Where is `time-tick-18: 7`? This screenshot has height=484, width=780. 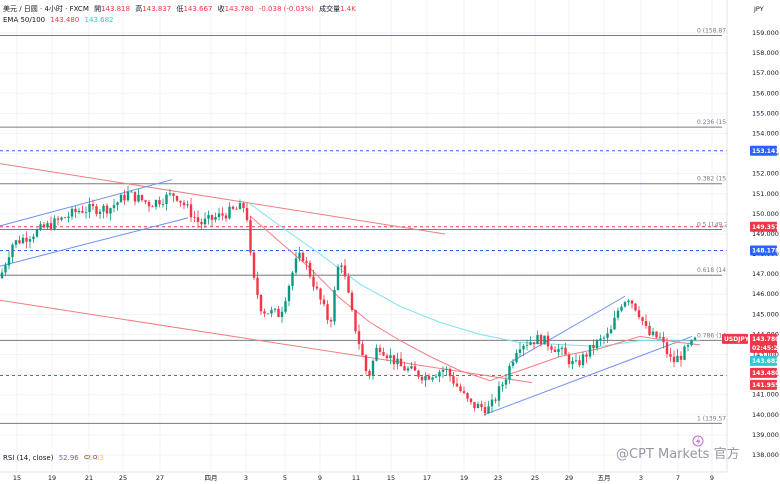
time-tick-18: 7 is located at coordinates (678, 478).